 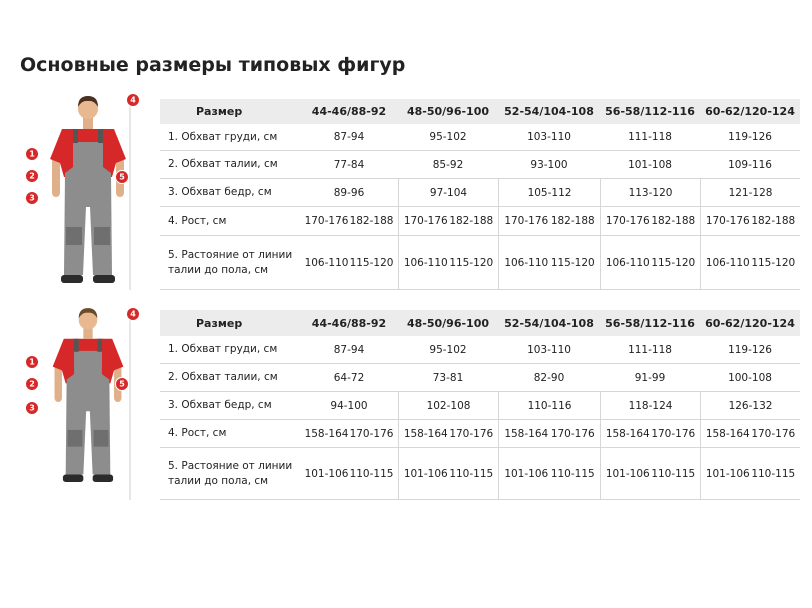 What do you see at coordinates (197, 220) in the screenshot?
I see `table-cell: 4. Рост, см` at bounding box center [197, 220].